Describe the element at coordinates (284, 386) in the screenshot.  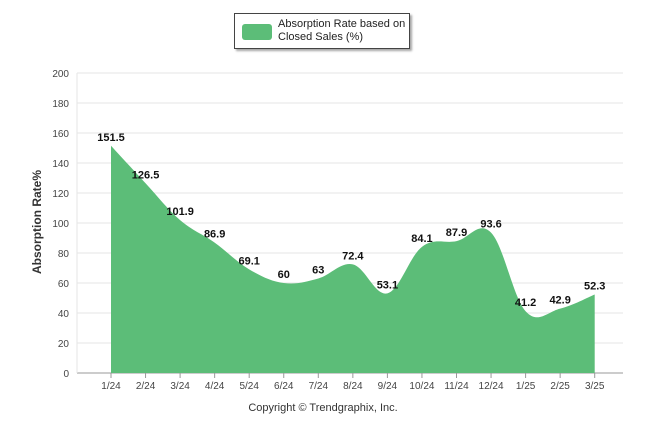
I see `x-tick-label: 6/24` at that location.